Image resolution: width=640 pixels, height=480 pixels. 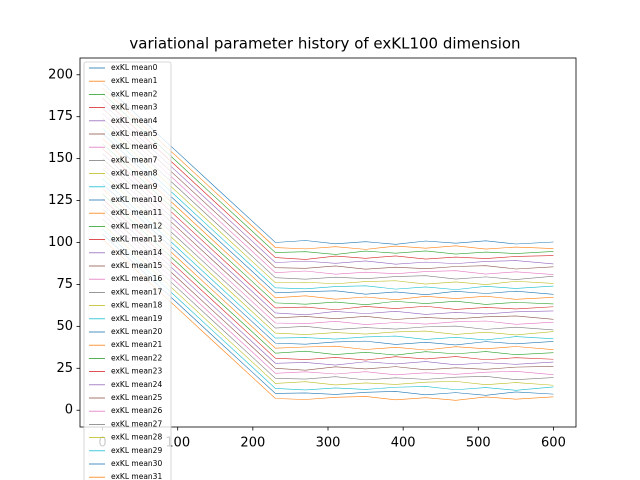 What do you see at coordinates (134, 159) in the screenshot?
I see `legend-label: exKL mean7` at bounding box center [134, 159].